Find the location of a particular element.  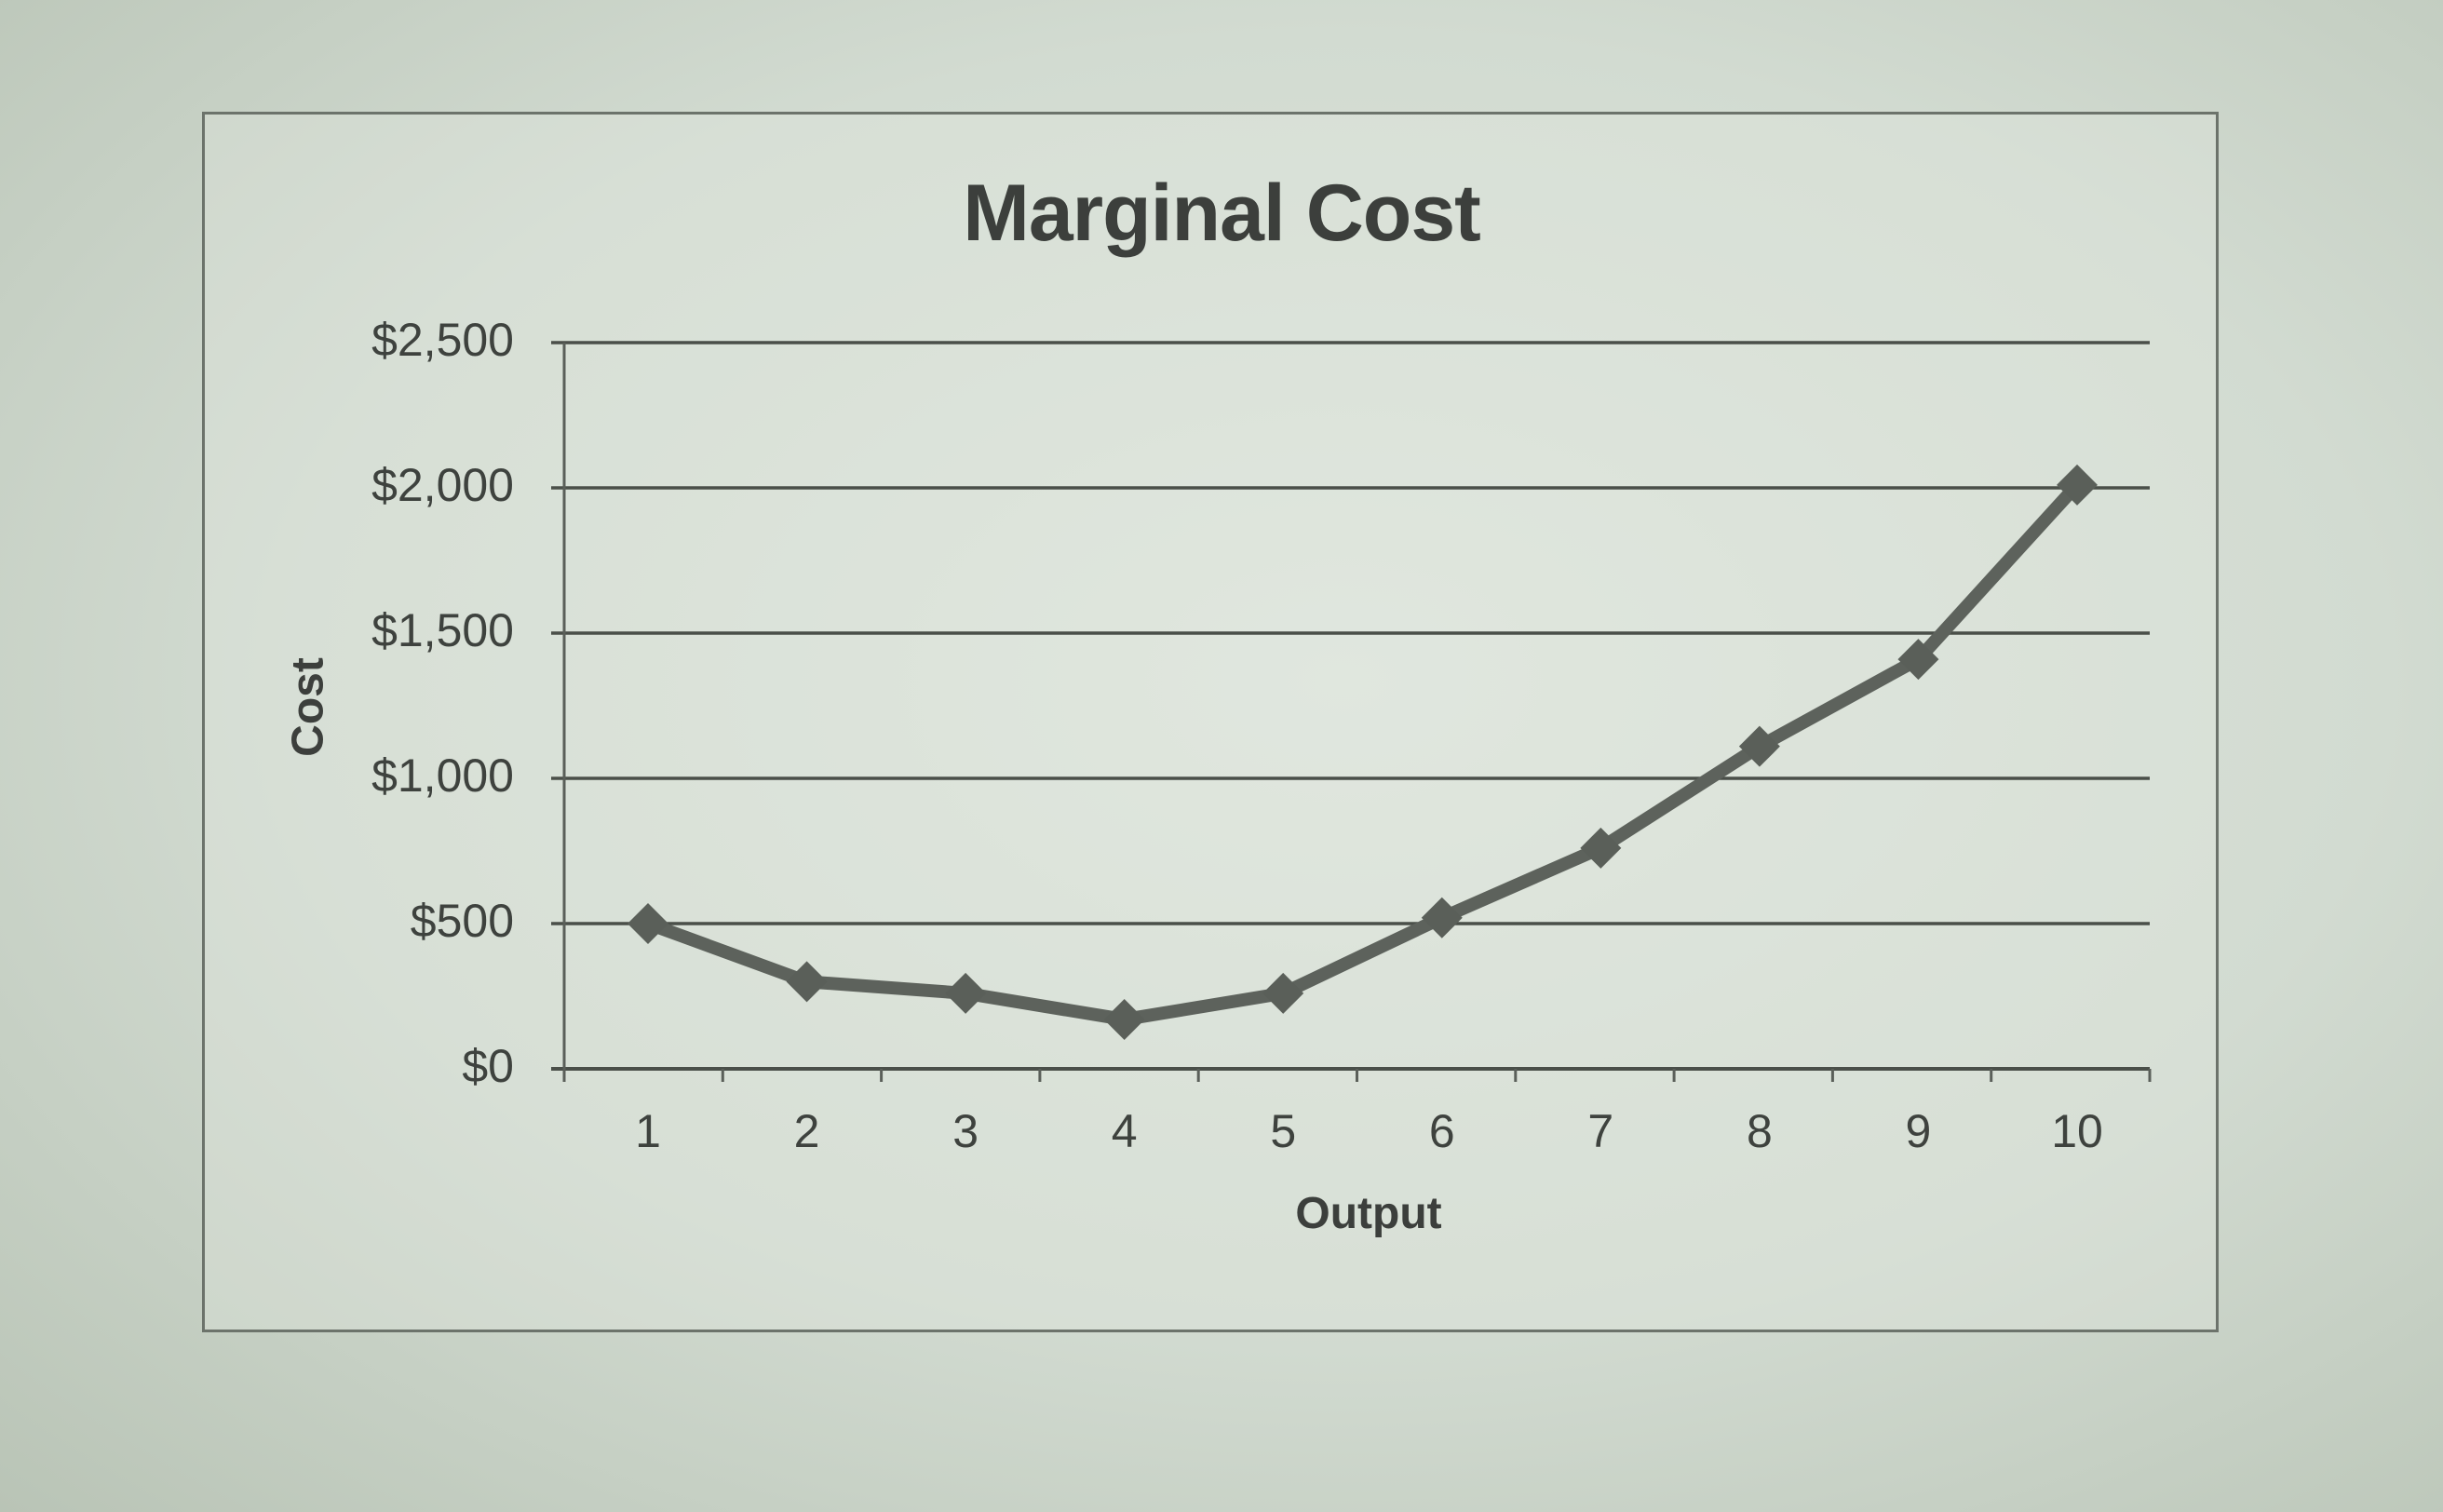

y-tick-label: $2,000 is located at coordinates (442, 485).